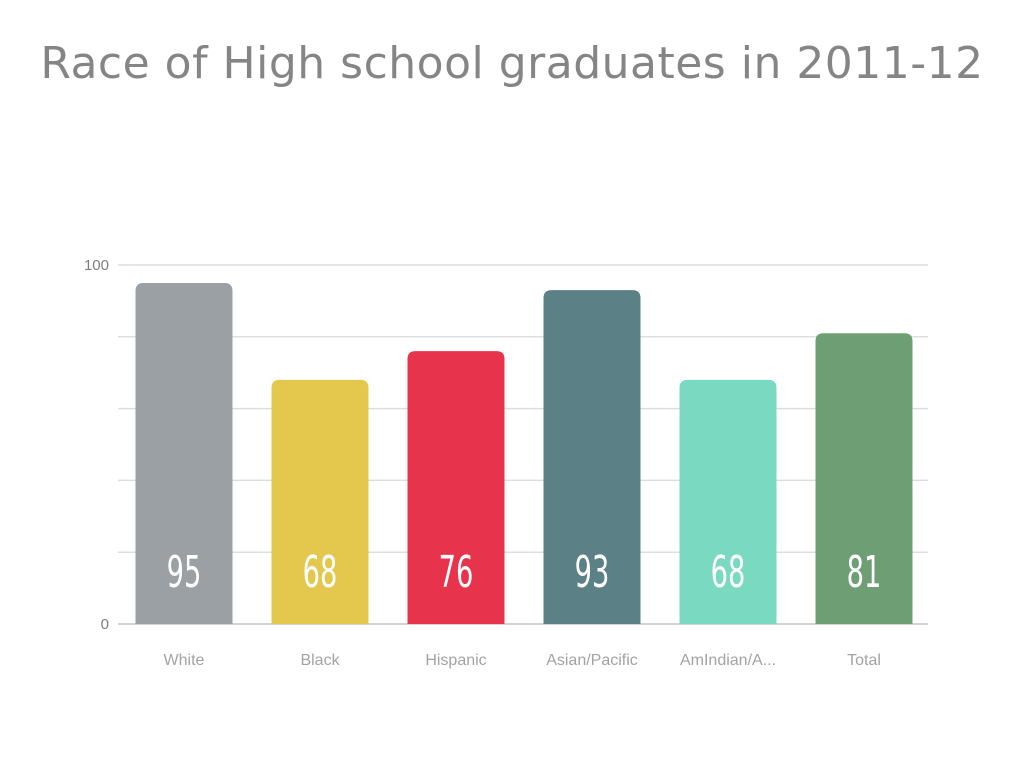 The height and width of the screenshot is (768, 1024). Describe the element at coordinates (512, 63) in the screenshot. I see `chart-title: Race of High school graduates in 2011-12` at that location.